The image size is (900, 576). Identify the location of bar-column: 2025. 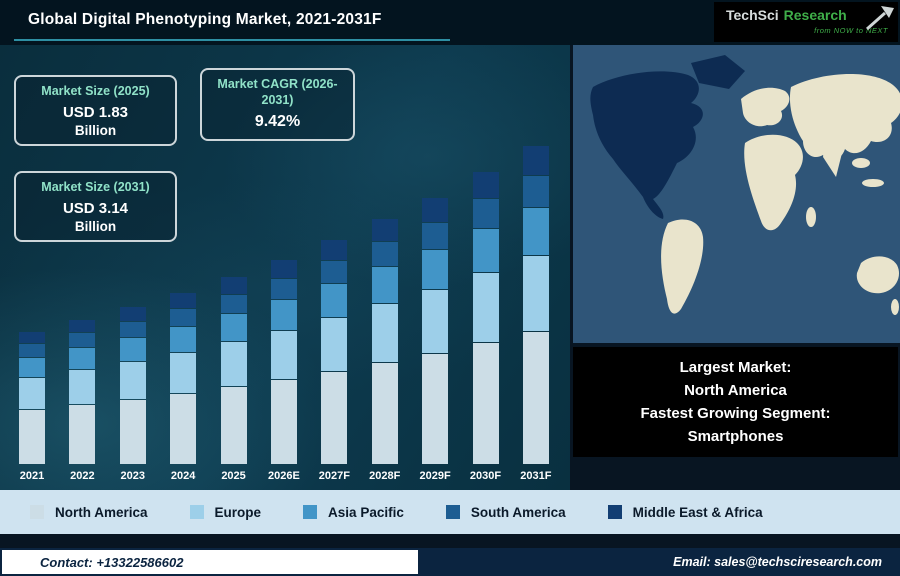
(234, 379).